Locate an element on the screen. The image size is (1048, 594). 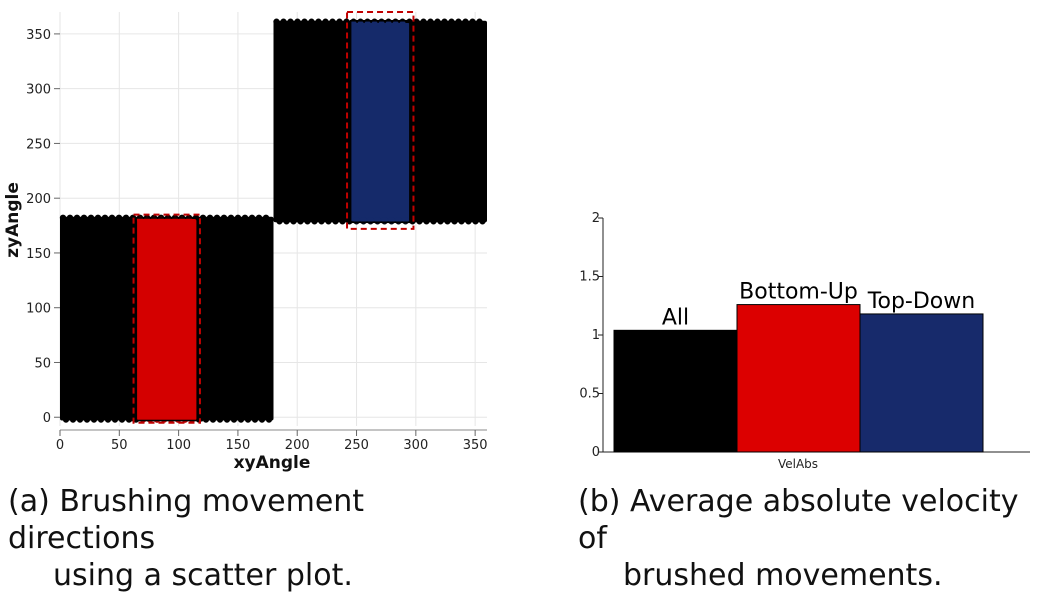
bar-top-down is located at coordinates (921, 383).